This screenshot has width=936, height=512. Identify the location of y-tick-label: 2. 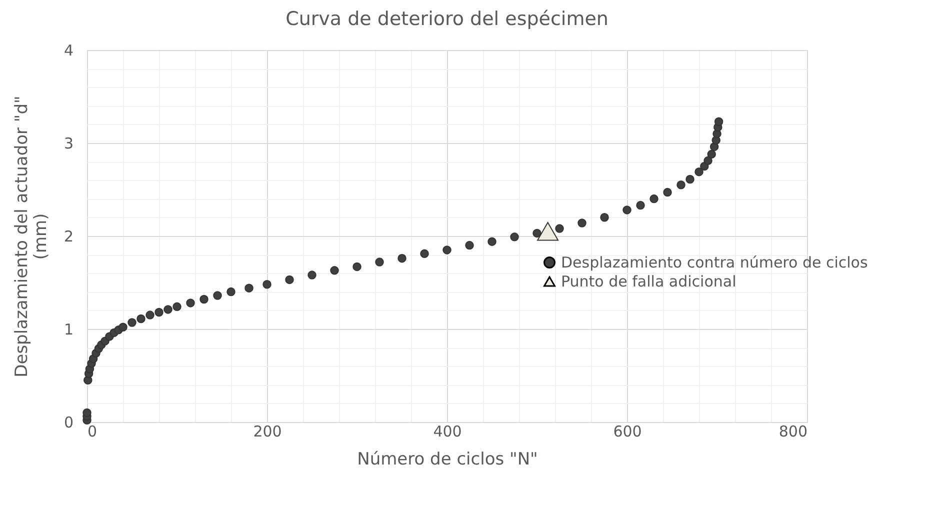
(69, 237).